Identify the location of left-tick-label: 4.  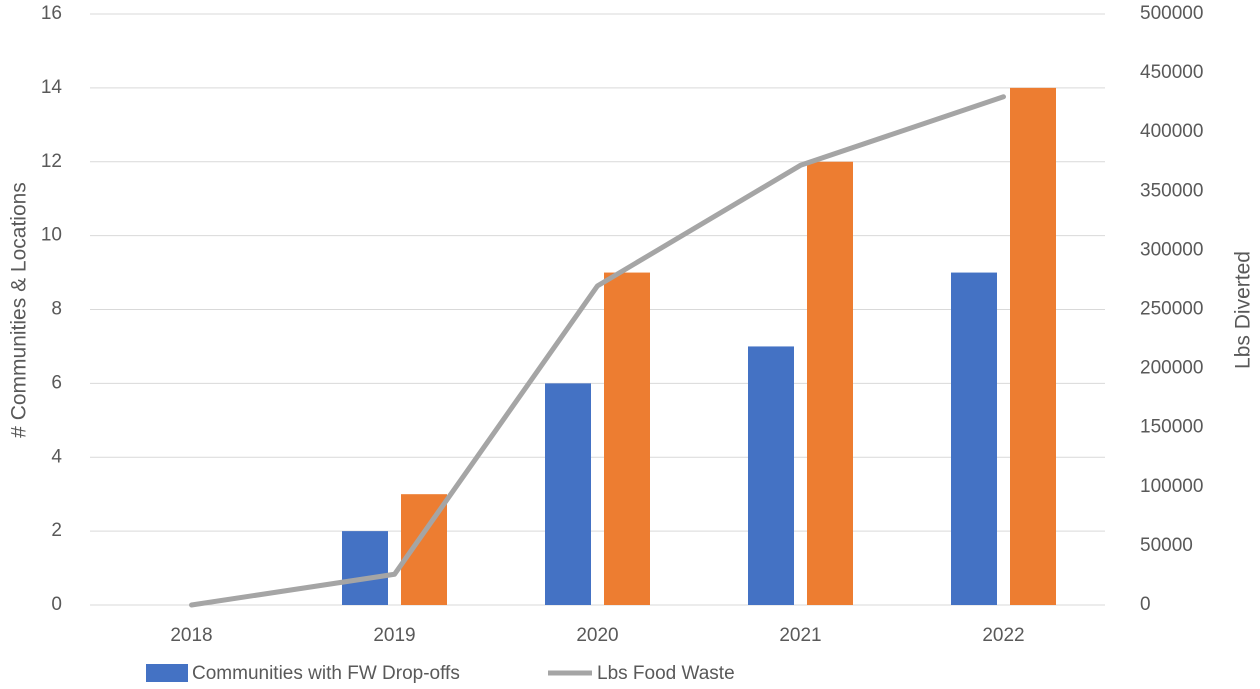
(56, 456).